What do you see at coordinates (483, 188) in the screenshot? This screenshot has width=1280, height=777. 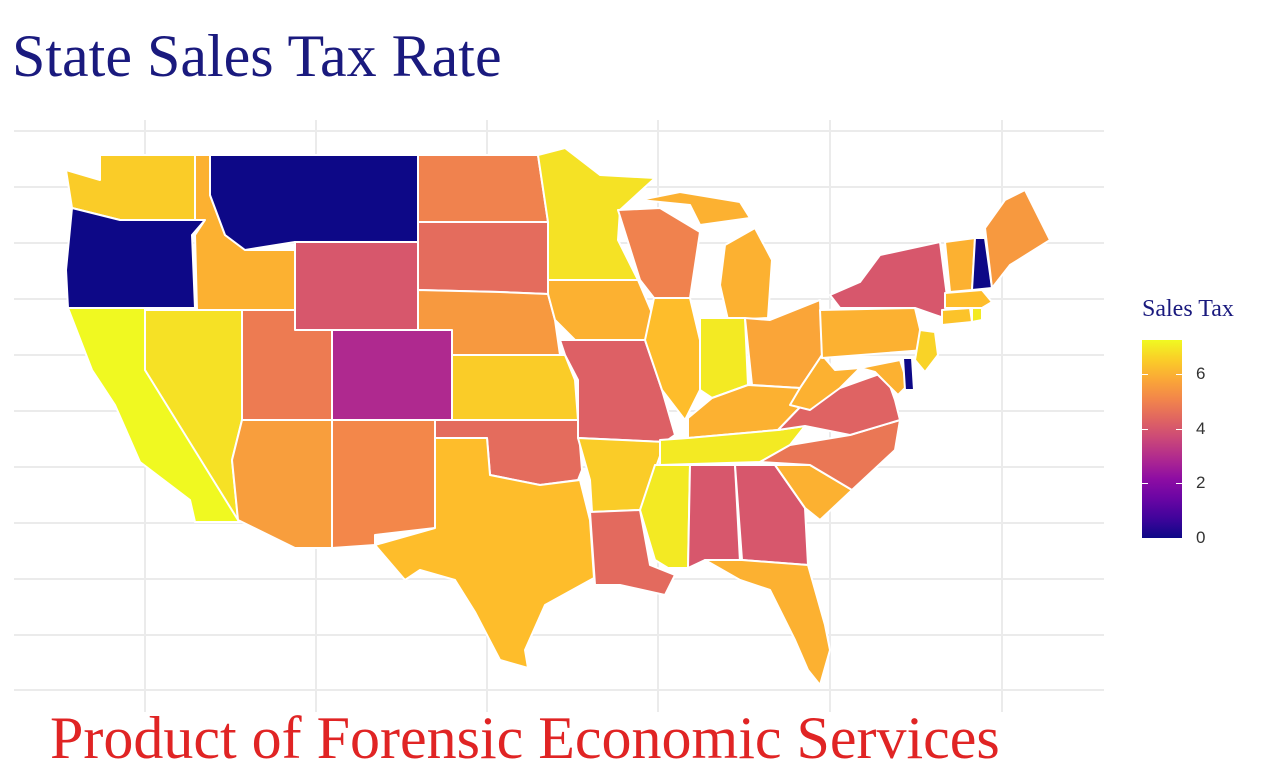 I see `state-north-dakota` at bounding box center [483, 188].